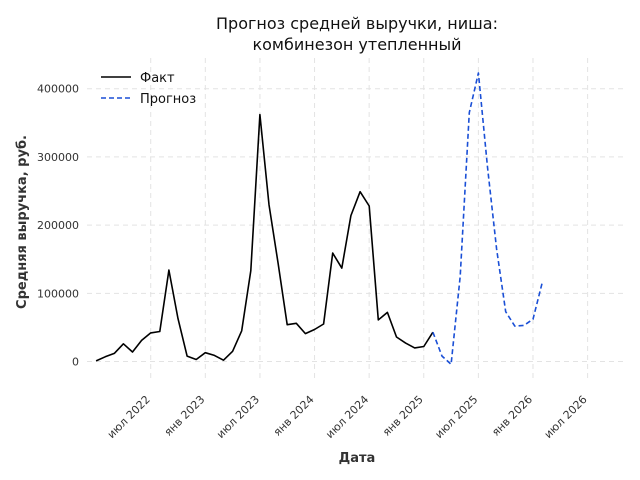 The height and width of the screenshot is (480, 640). What do you see at coordinates (456, 417) in the screenshot?
I see `x-tick-label: июл 2025` at bounding box center [456, 417].